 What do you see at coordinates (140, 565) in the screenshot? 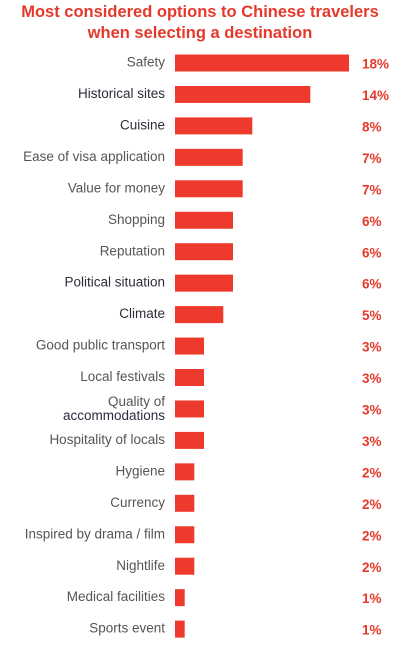
I see `category-label: Nightlife` at bounding box center [140, 565].